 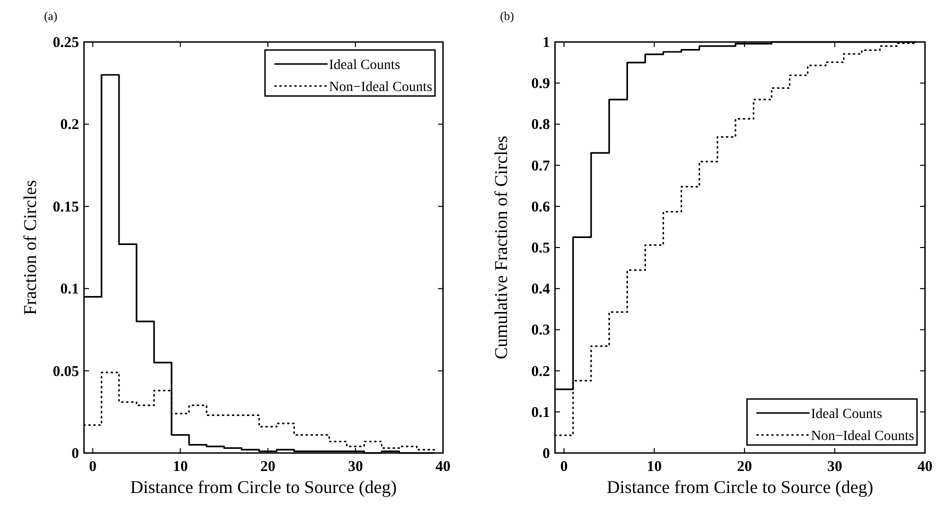 What do you see at coordinates (65, 207) in the screenshot?
I see `y-tick-label: 0.15` at bounding box center [65, 207].